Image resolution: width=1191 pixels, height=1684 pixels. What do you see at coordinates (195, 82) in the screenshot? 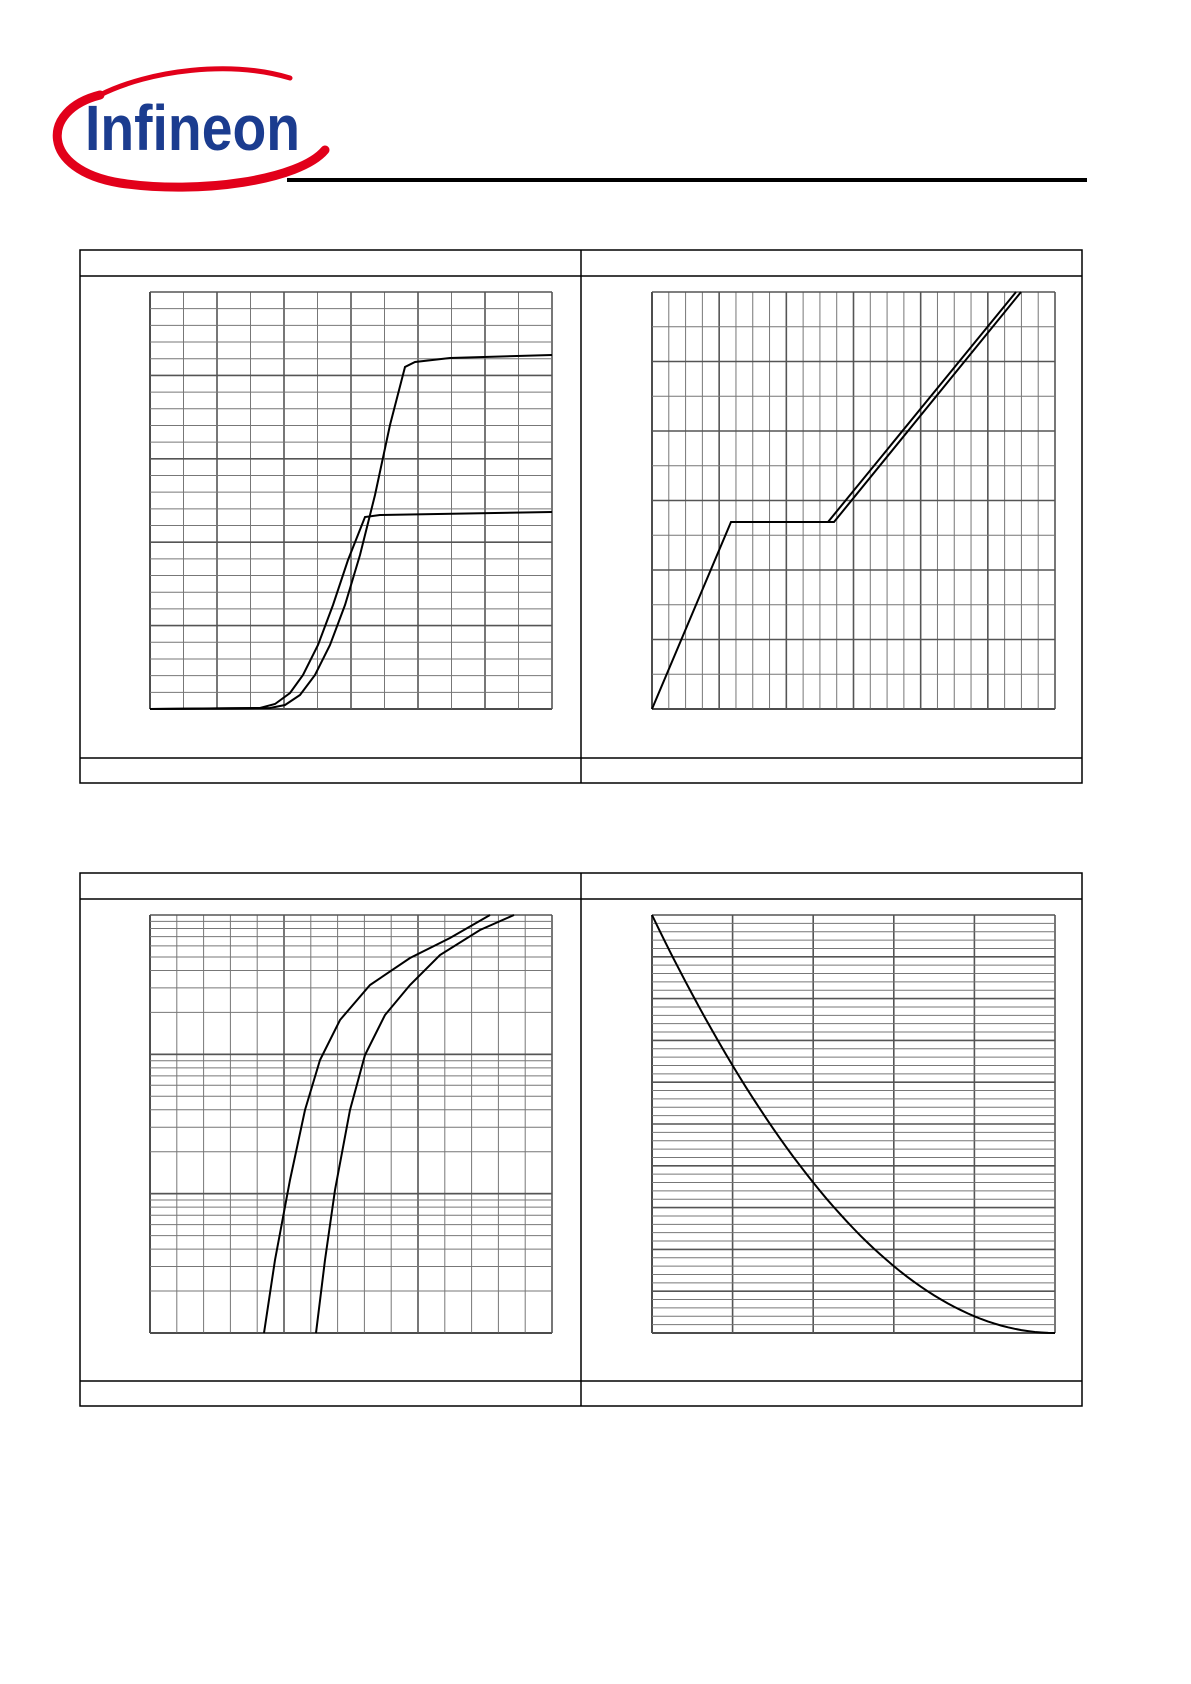
I see `logo-swoosh-top` at bounding box center [195, 82].